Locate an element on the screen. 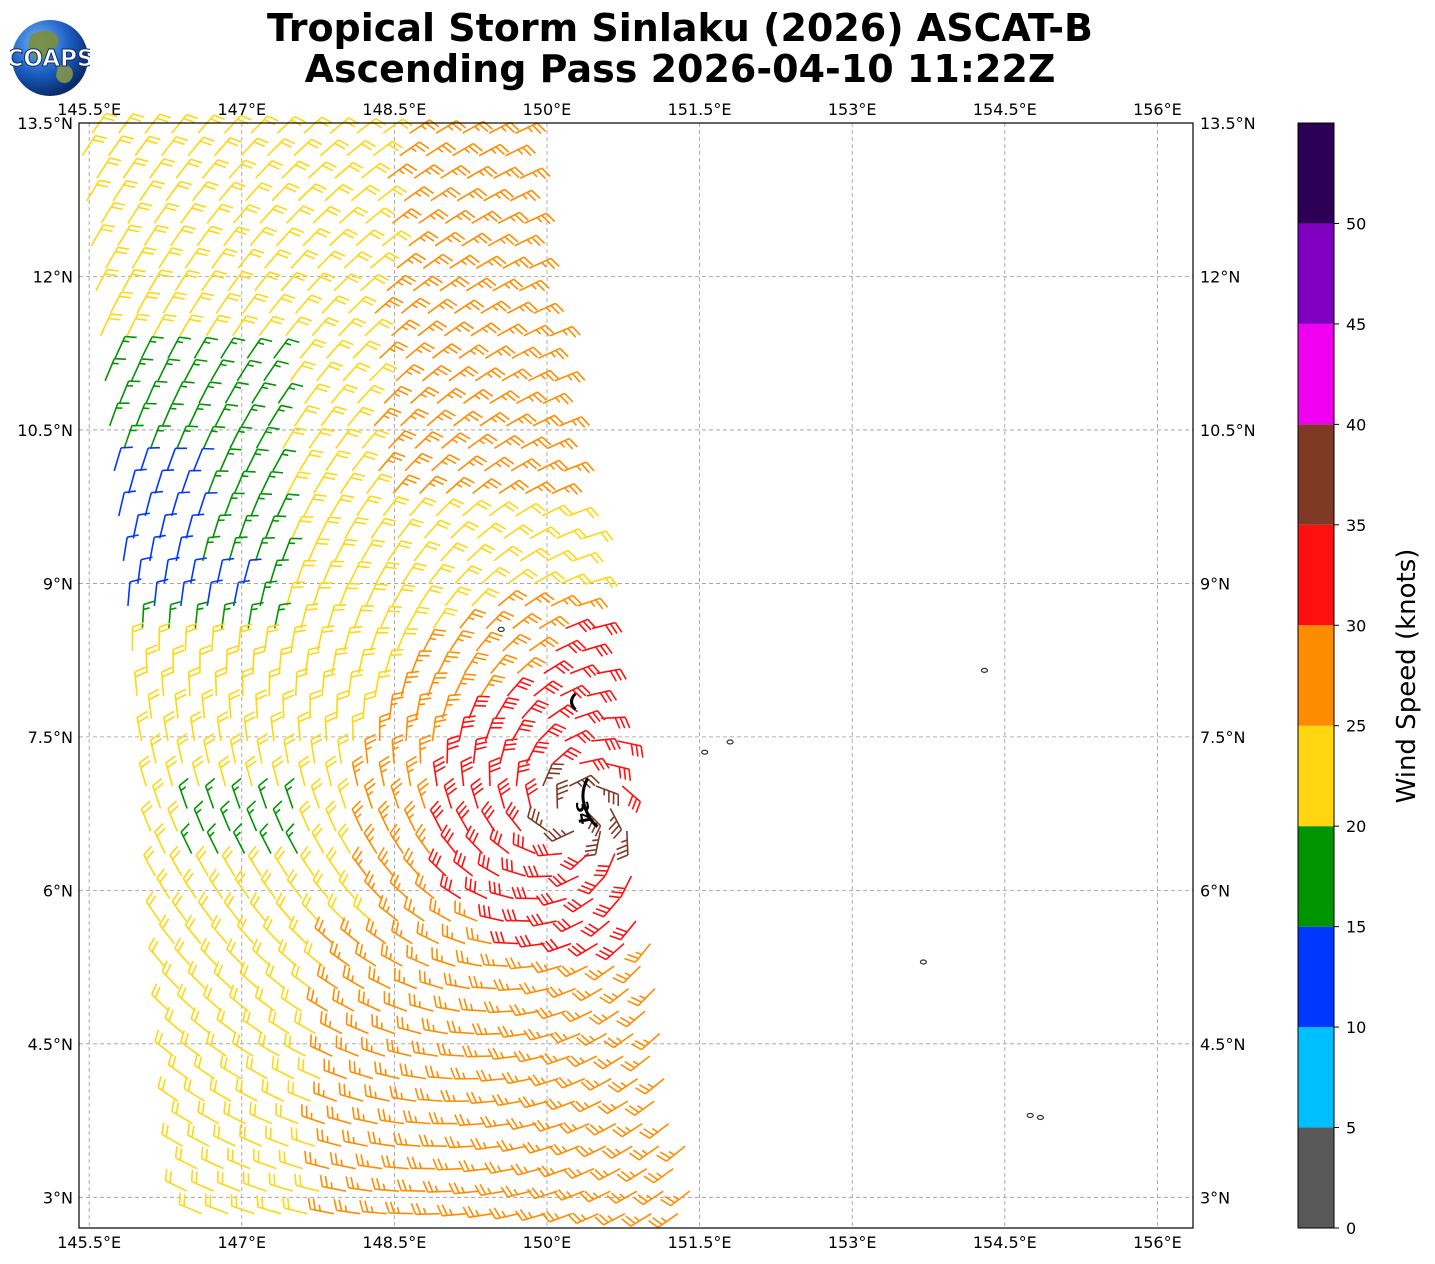 The width and height of the screenshot is (1435, 1264). logo-text: COAPS is located at coordinates (50, 59).